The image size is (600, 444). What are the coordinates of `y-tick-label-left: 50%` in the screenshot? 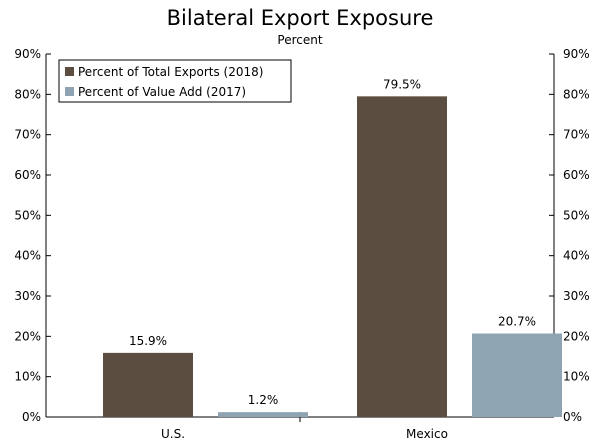 It's located at (27, 215).